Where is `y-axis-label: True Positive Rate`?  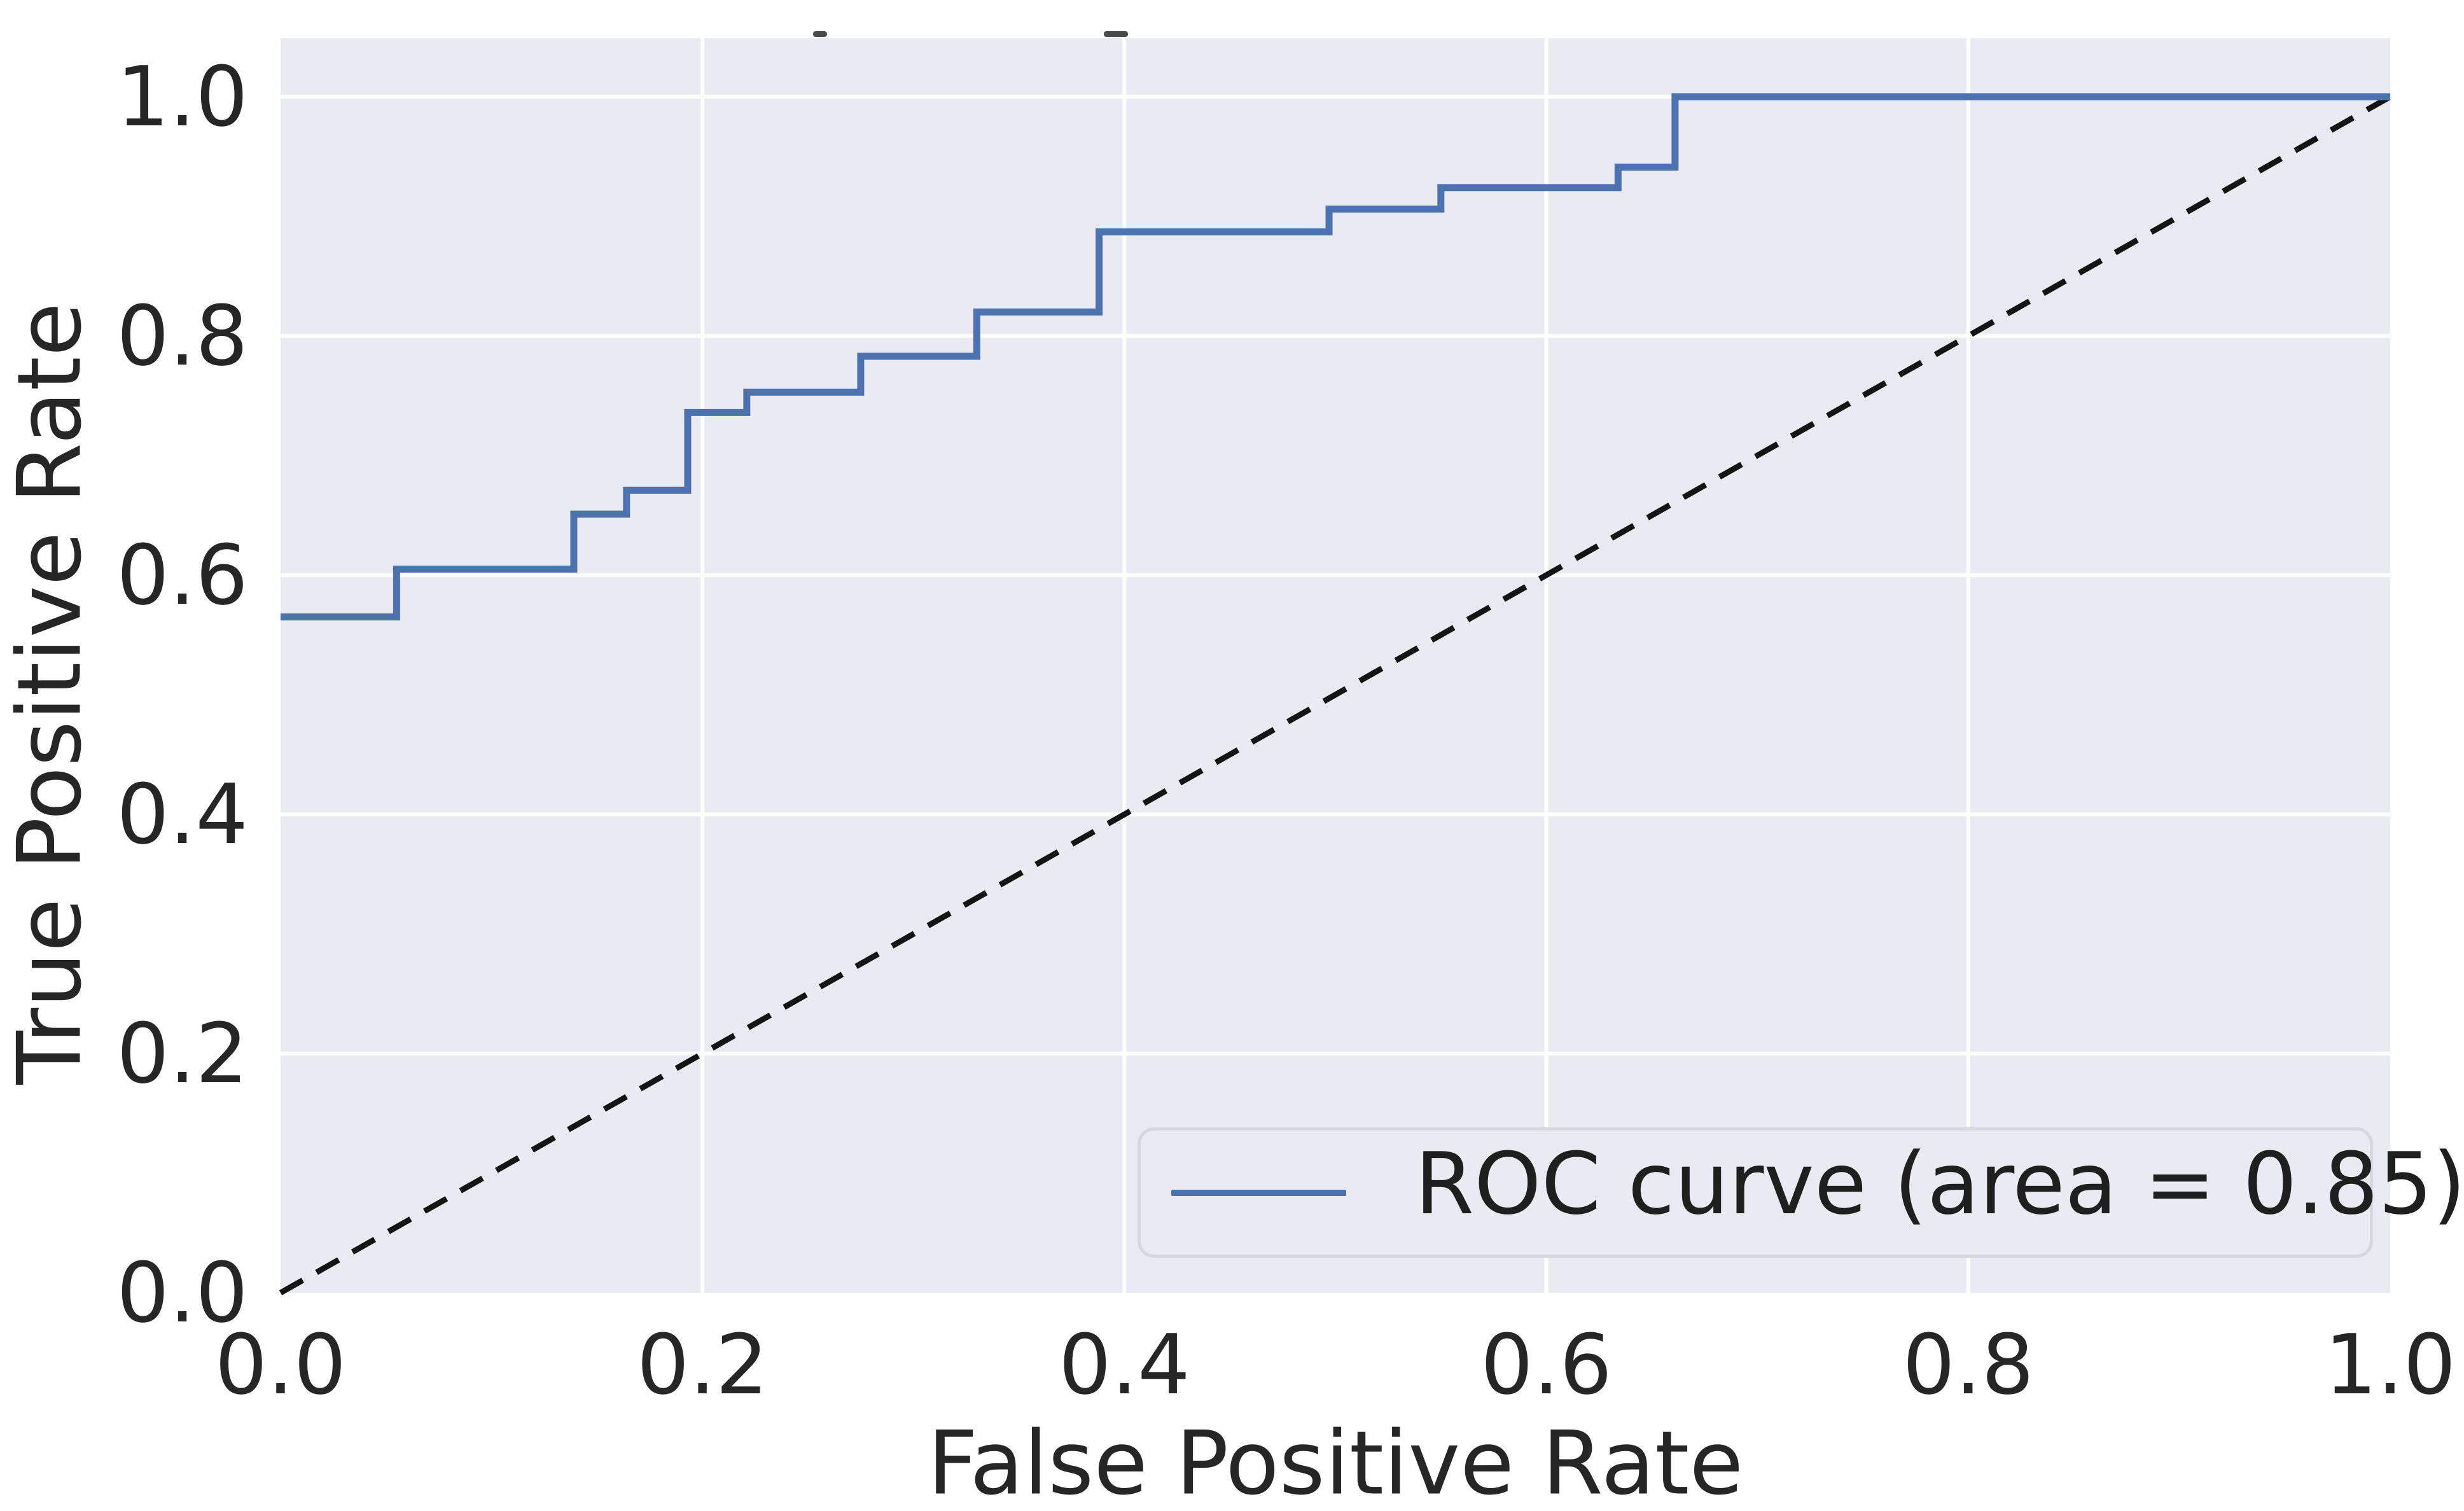
y-axis-label: True Positive Rate is located at coordinates (51, 693).